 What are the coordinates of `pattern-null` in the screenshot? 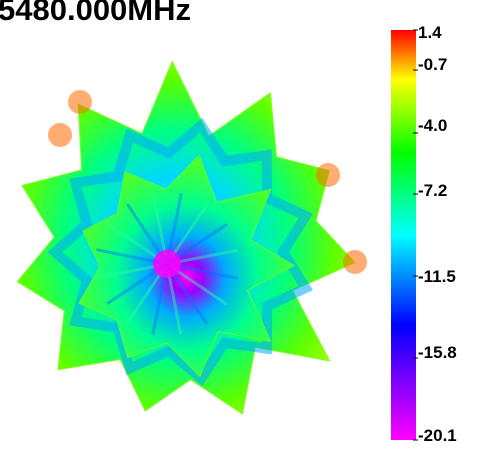 It's located at (167, 264).